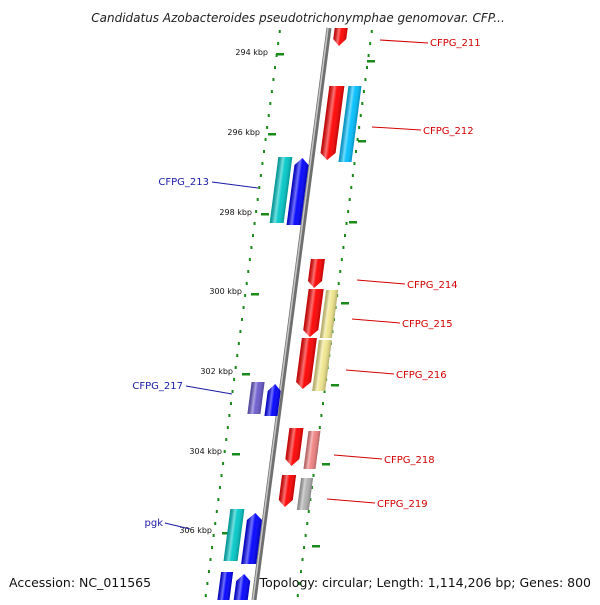 The height and width of the screenshot is (605, 600). Describe the element at coordinates (448, 131) in the screenshot. I see `gene-label-cfpg-212: CFPG_212` at that location.